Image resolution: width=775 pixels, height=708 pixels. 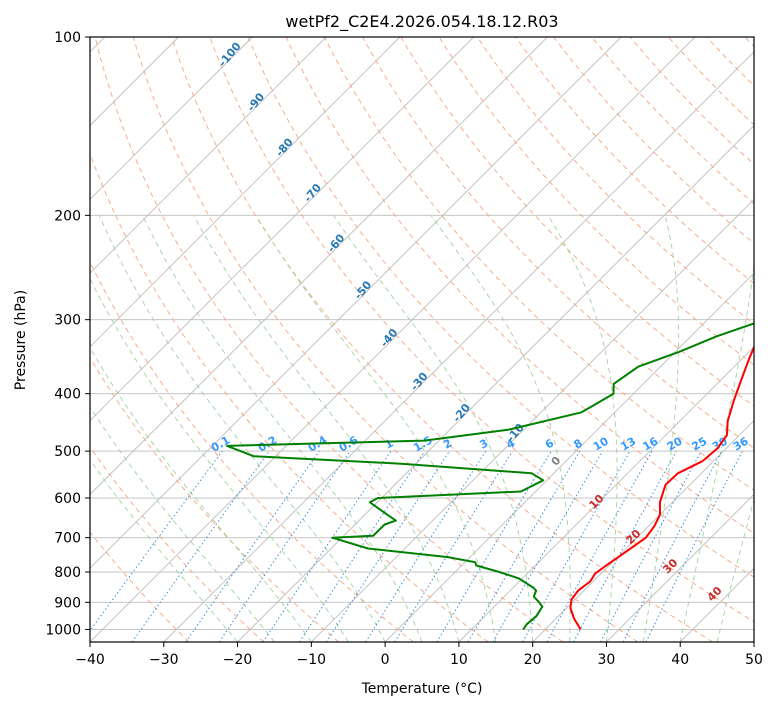 What do you see at coordinates (67, 395) in the screenshot?
I see `y-tick-label: 400` at bounding box center [67, 395].